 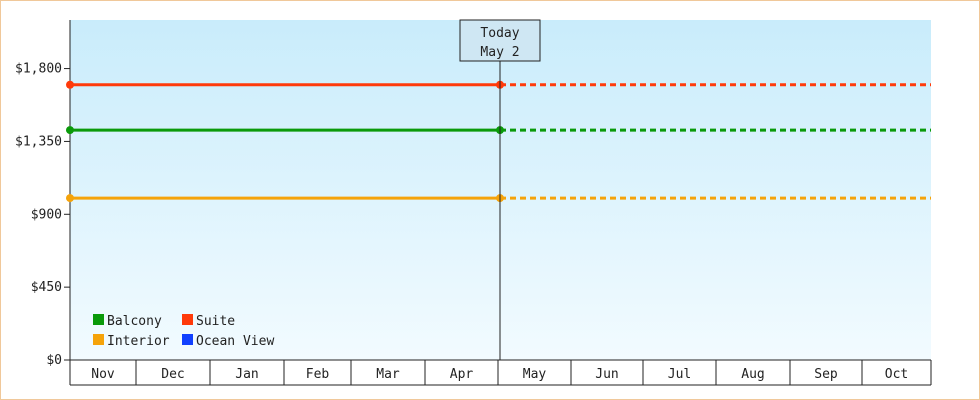 I want to click on y-tick-label: $1,350, so click(x=38, y=141).